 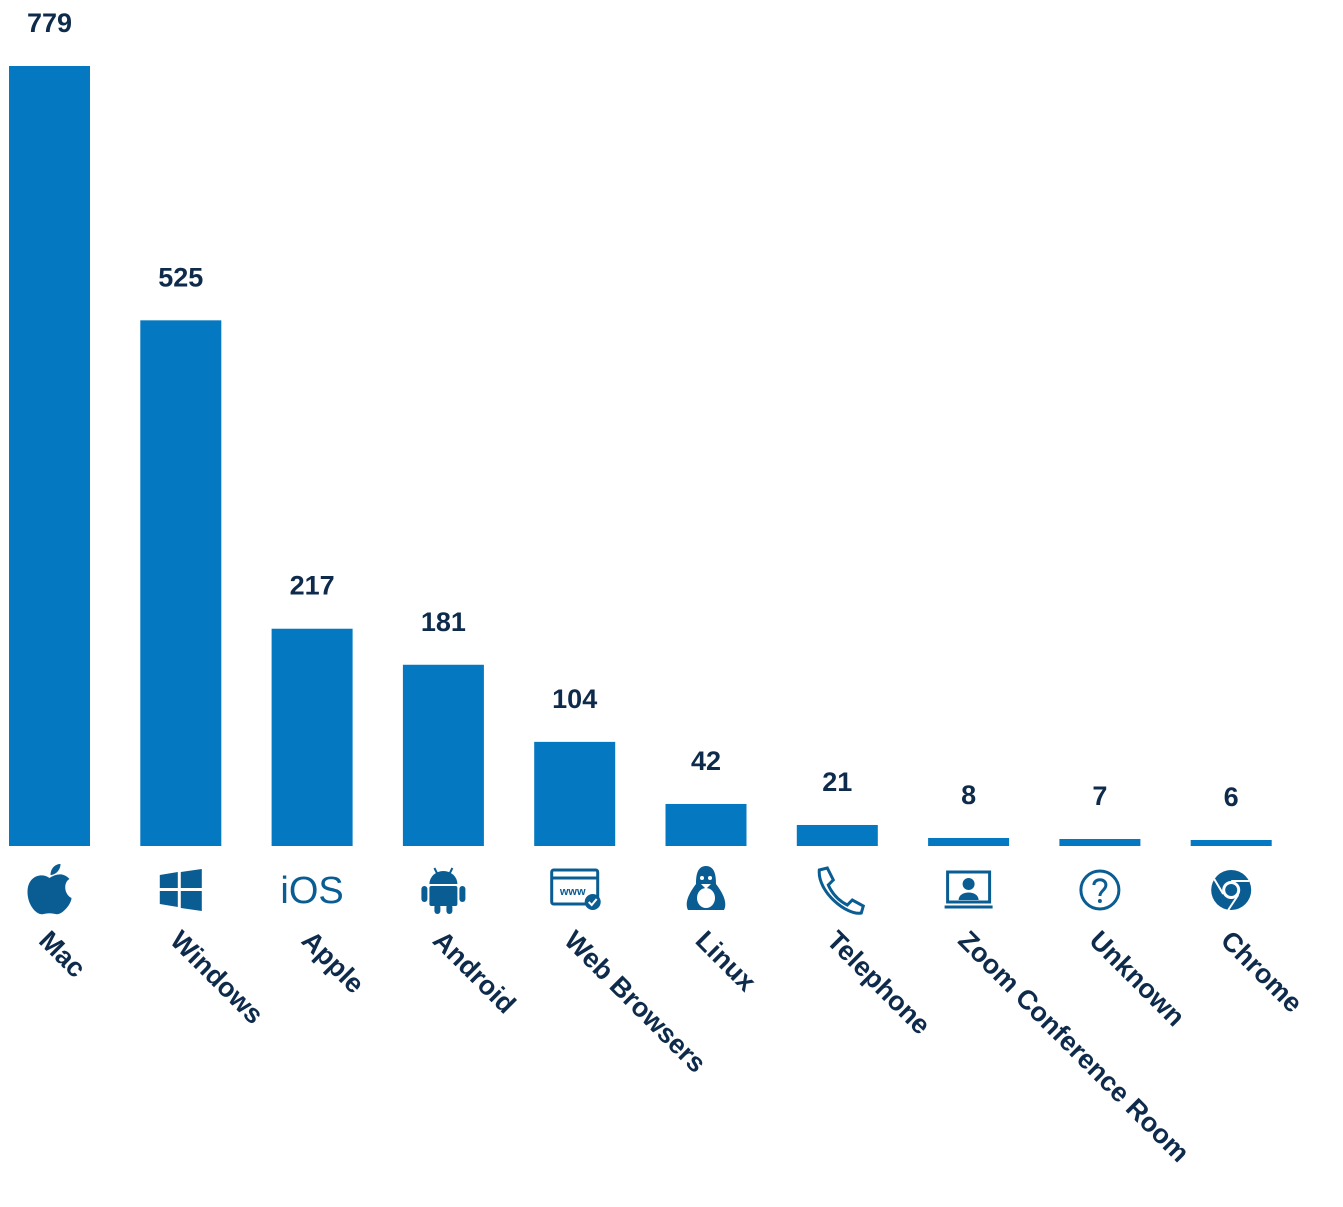 What do you see at coordinates (180, 890) in the screenshot?
I see `windows-icon` at bounding box center [180, 890].